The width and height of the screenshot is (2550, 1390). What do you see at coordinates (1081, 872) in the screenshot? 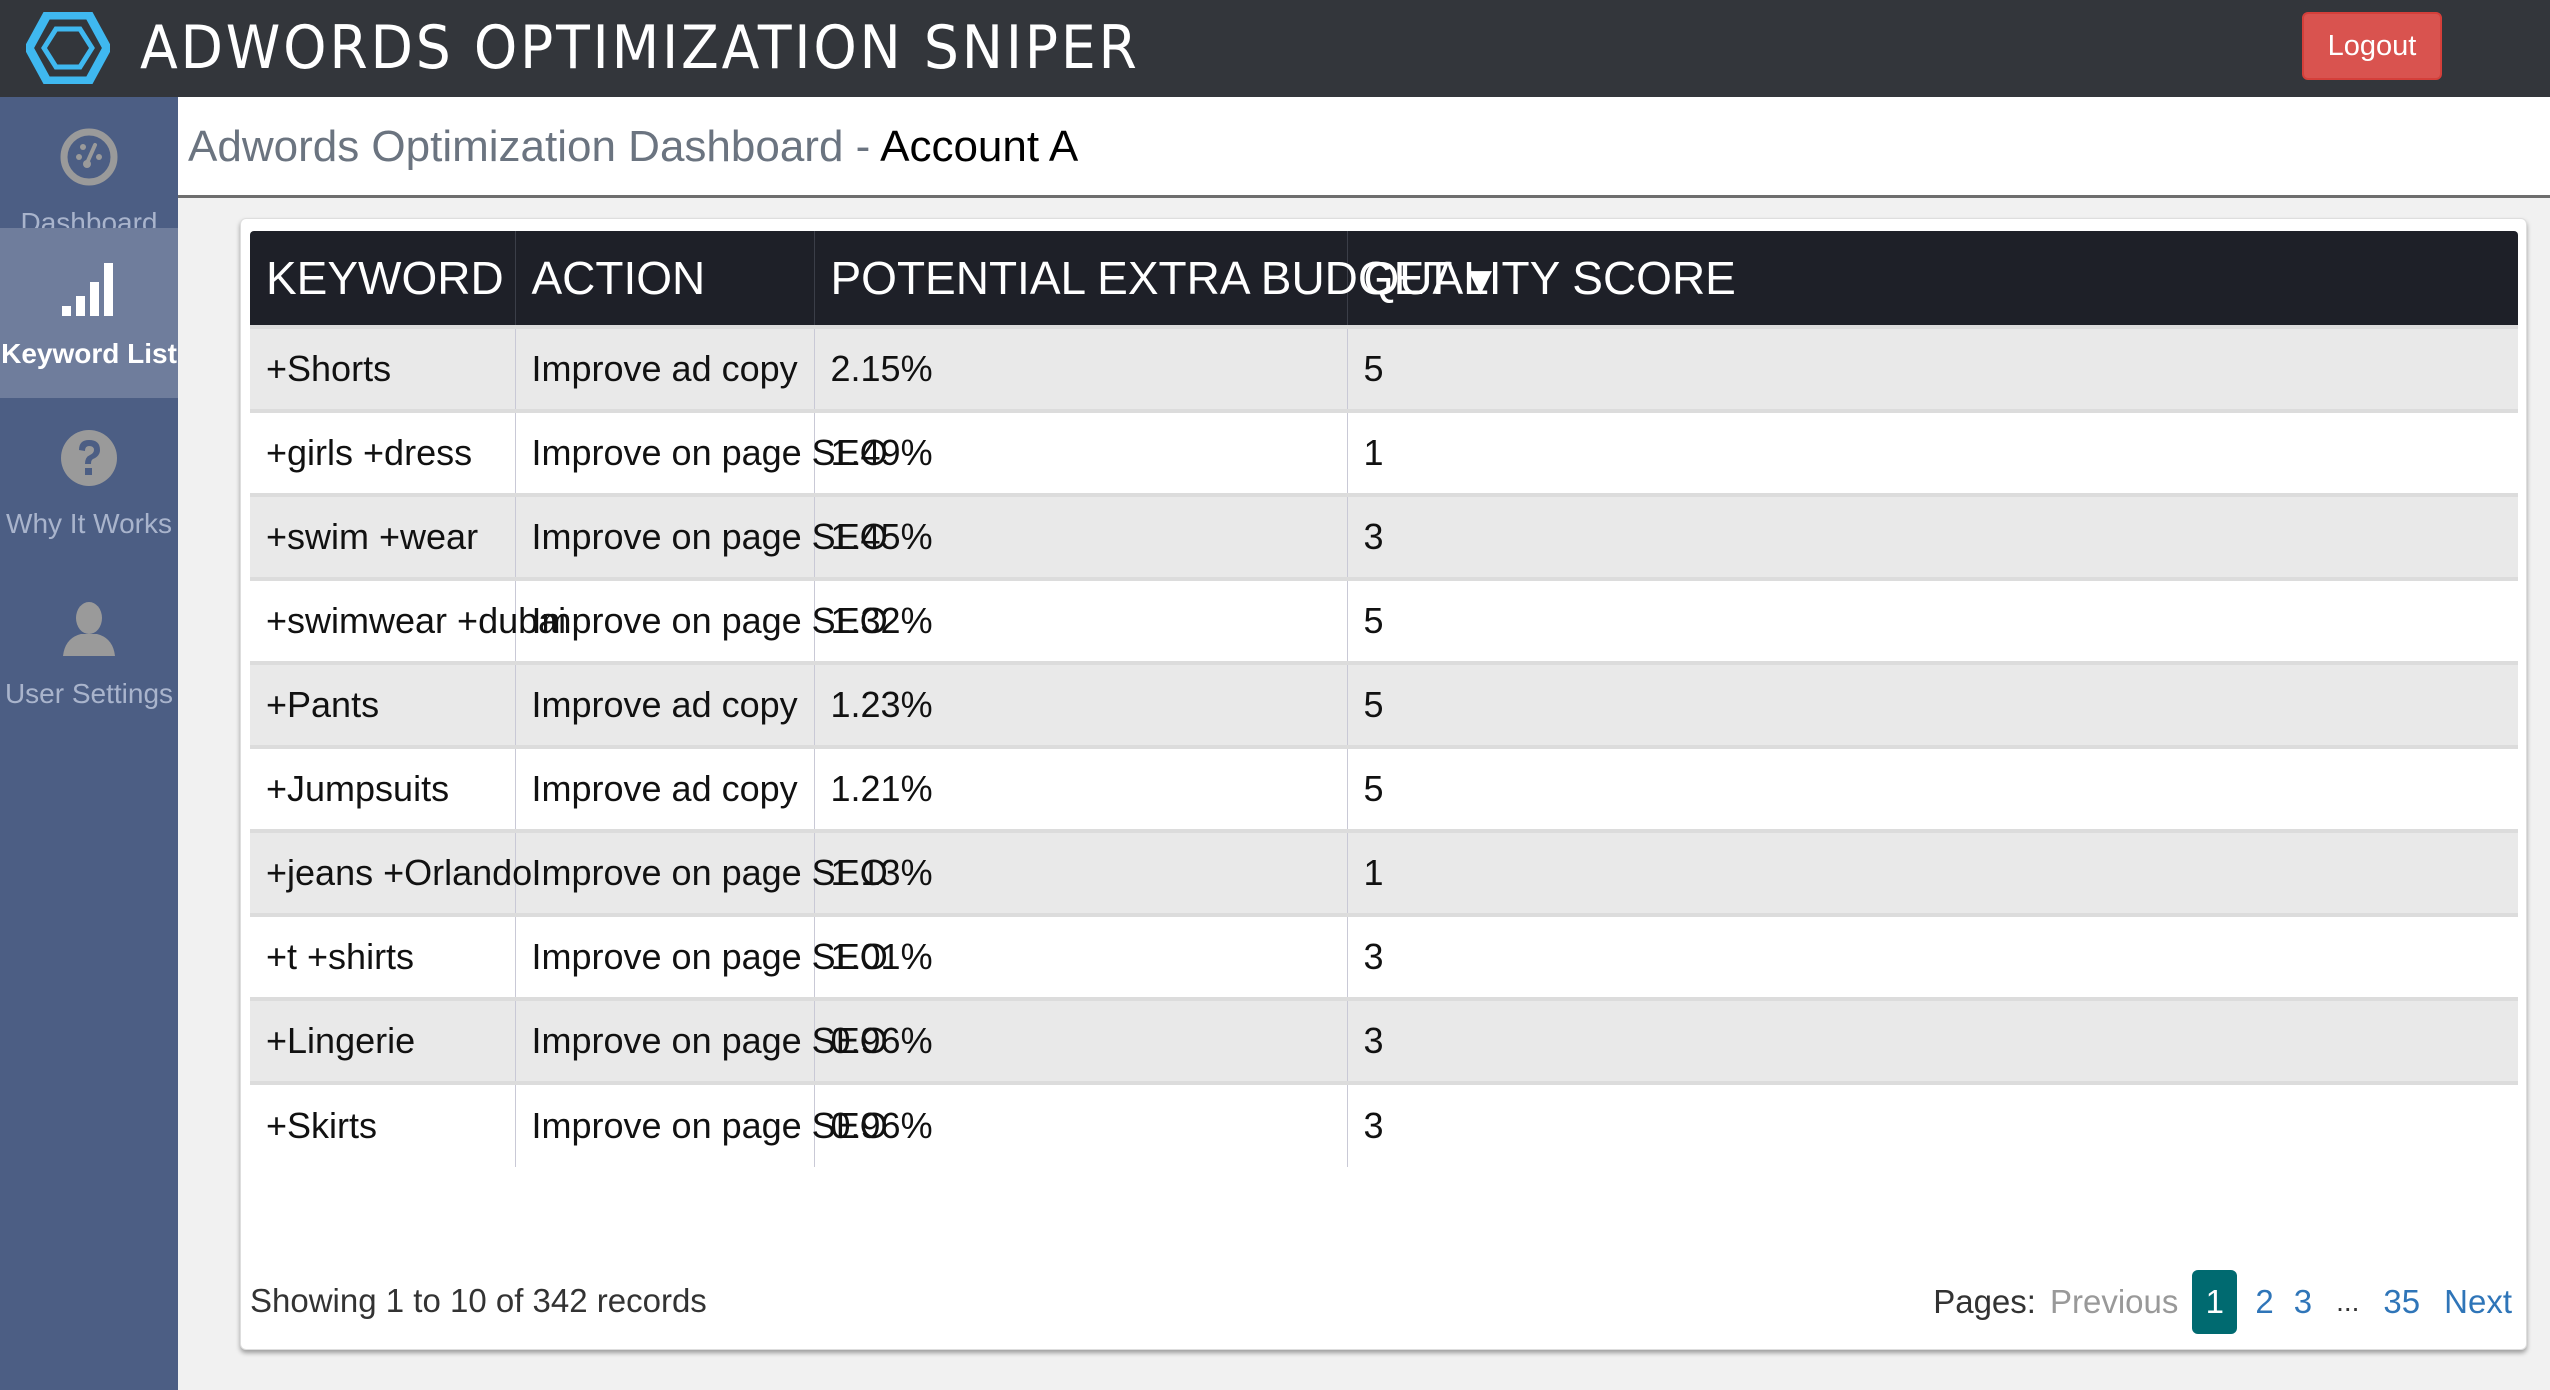
I see `budget-cell: 1.13%` at bounding box center [1081, 872].